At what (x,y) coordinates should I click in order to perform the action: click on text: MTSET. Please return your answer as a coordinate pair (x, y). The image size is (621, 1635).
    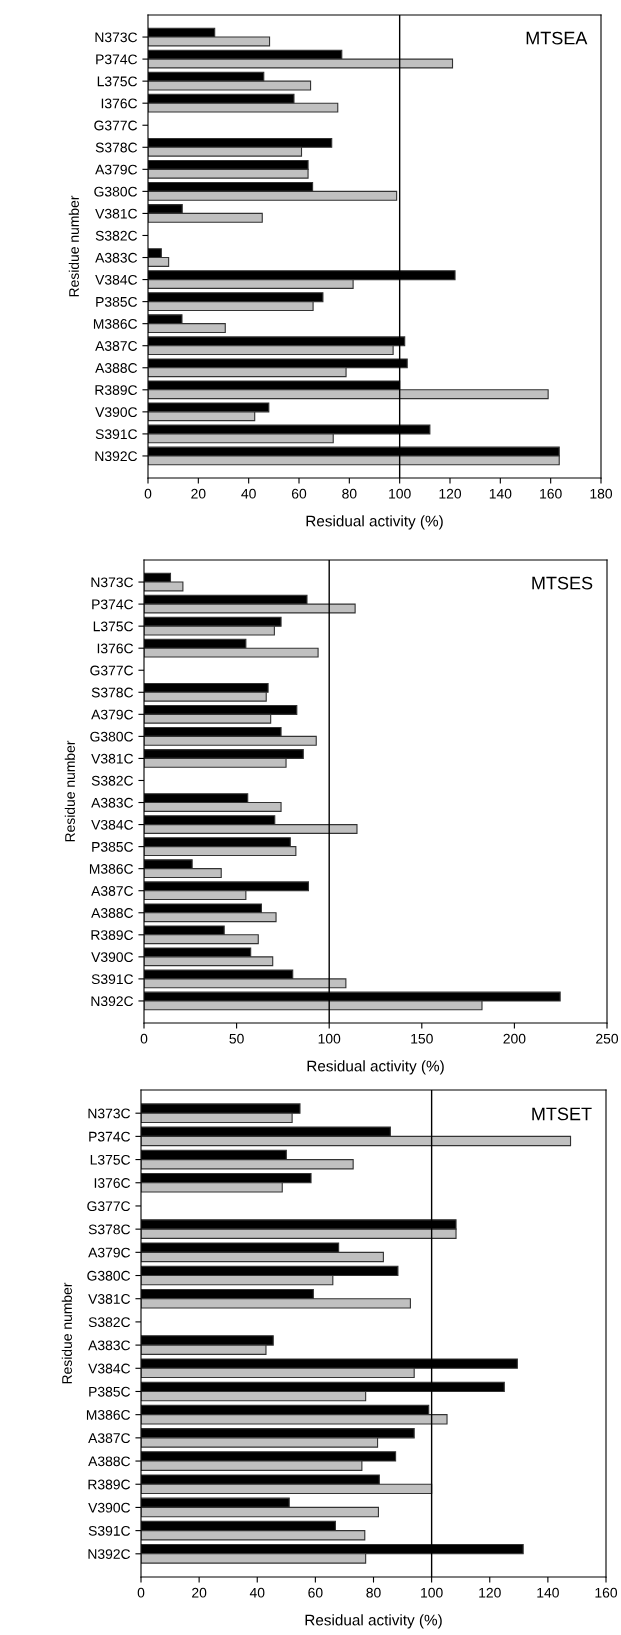
    Looking at the image, I should click on (562, 1114).